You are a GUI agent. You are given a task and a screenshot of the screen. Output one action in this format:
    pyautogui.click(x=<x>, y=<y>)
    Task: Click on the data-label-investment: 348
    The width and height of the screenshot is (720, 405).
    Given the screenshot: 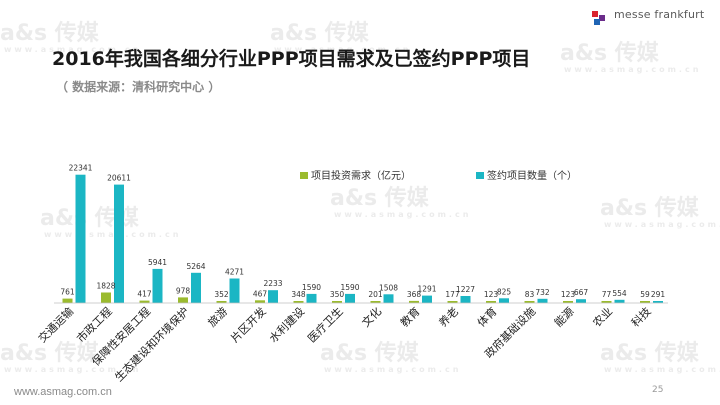 What is the action you would take?
    pyautogui.click(x=298, y=294)
    